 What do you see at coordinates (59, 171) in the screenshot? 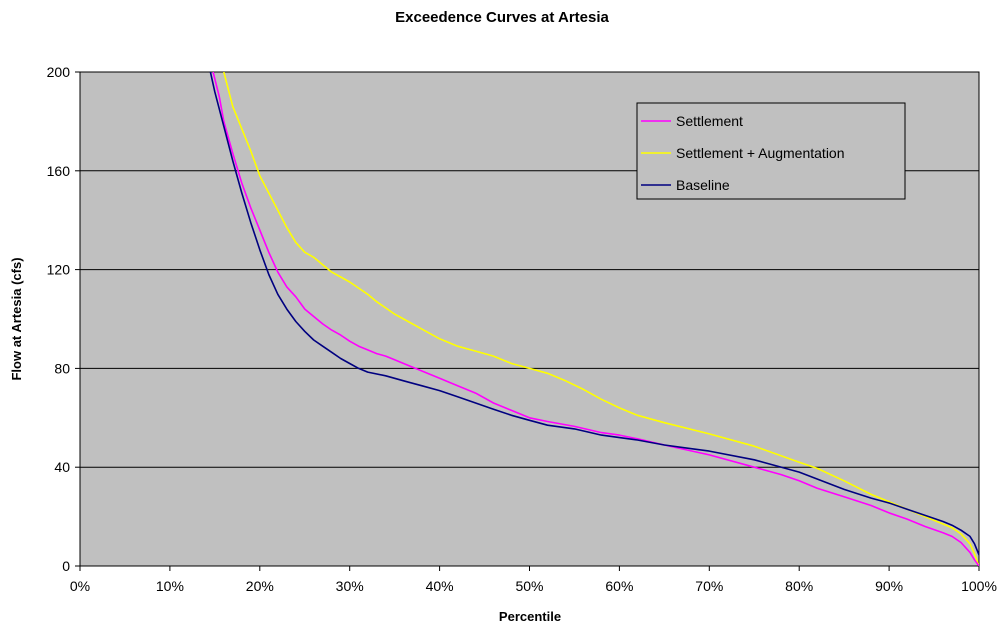
I see `y-tick-label: 160` at bounding box center [59, 171].